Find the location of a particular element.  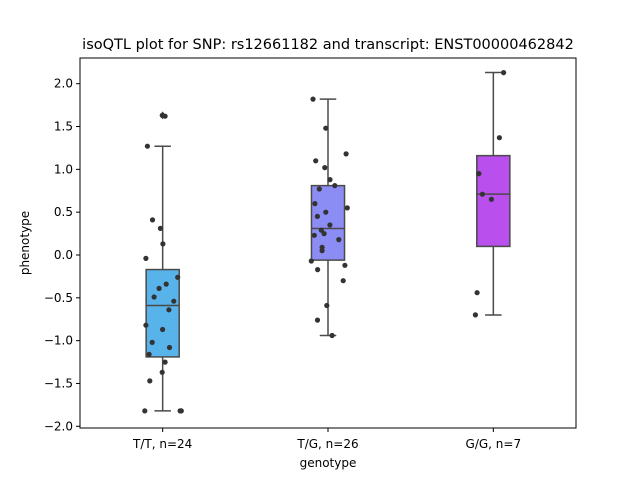

y-tick-label: −0.5 is located at coordinates (58, 298).